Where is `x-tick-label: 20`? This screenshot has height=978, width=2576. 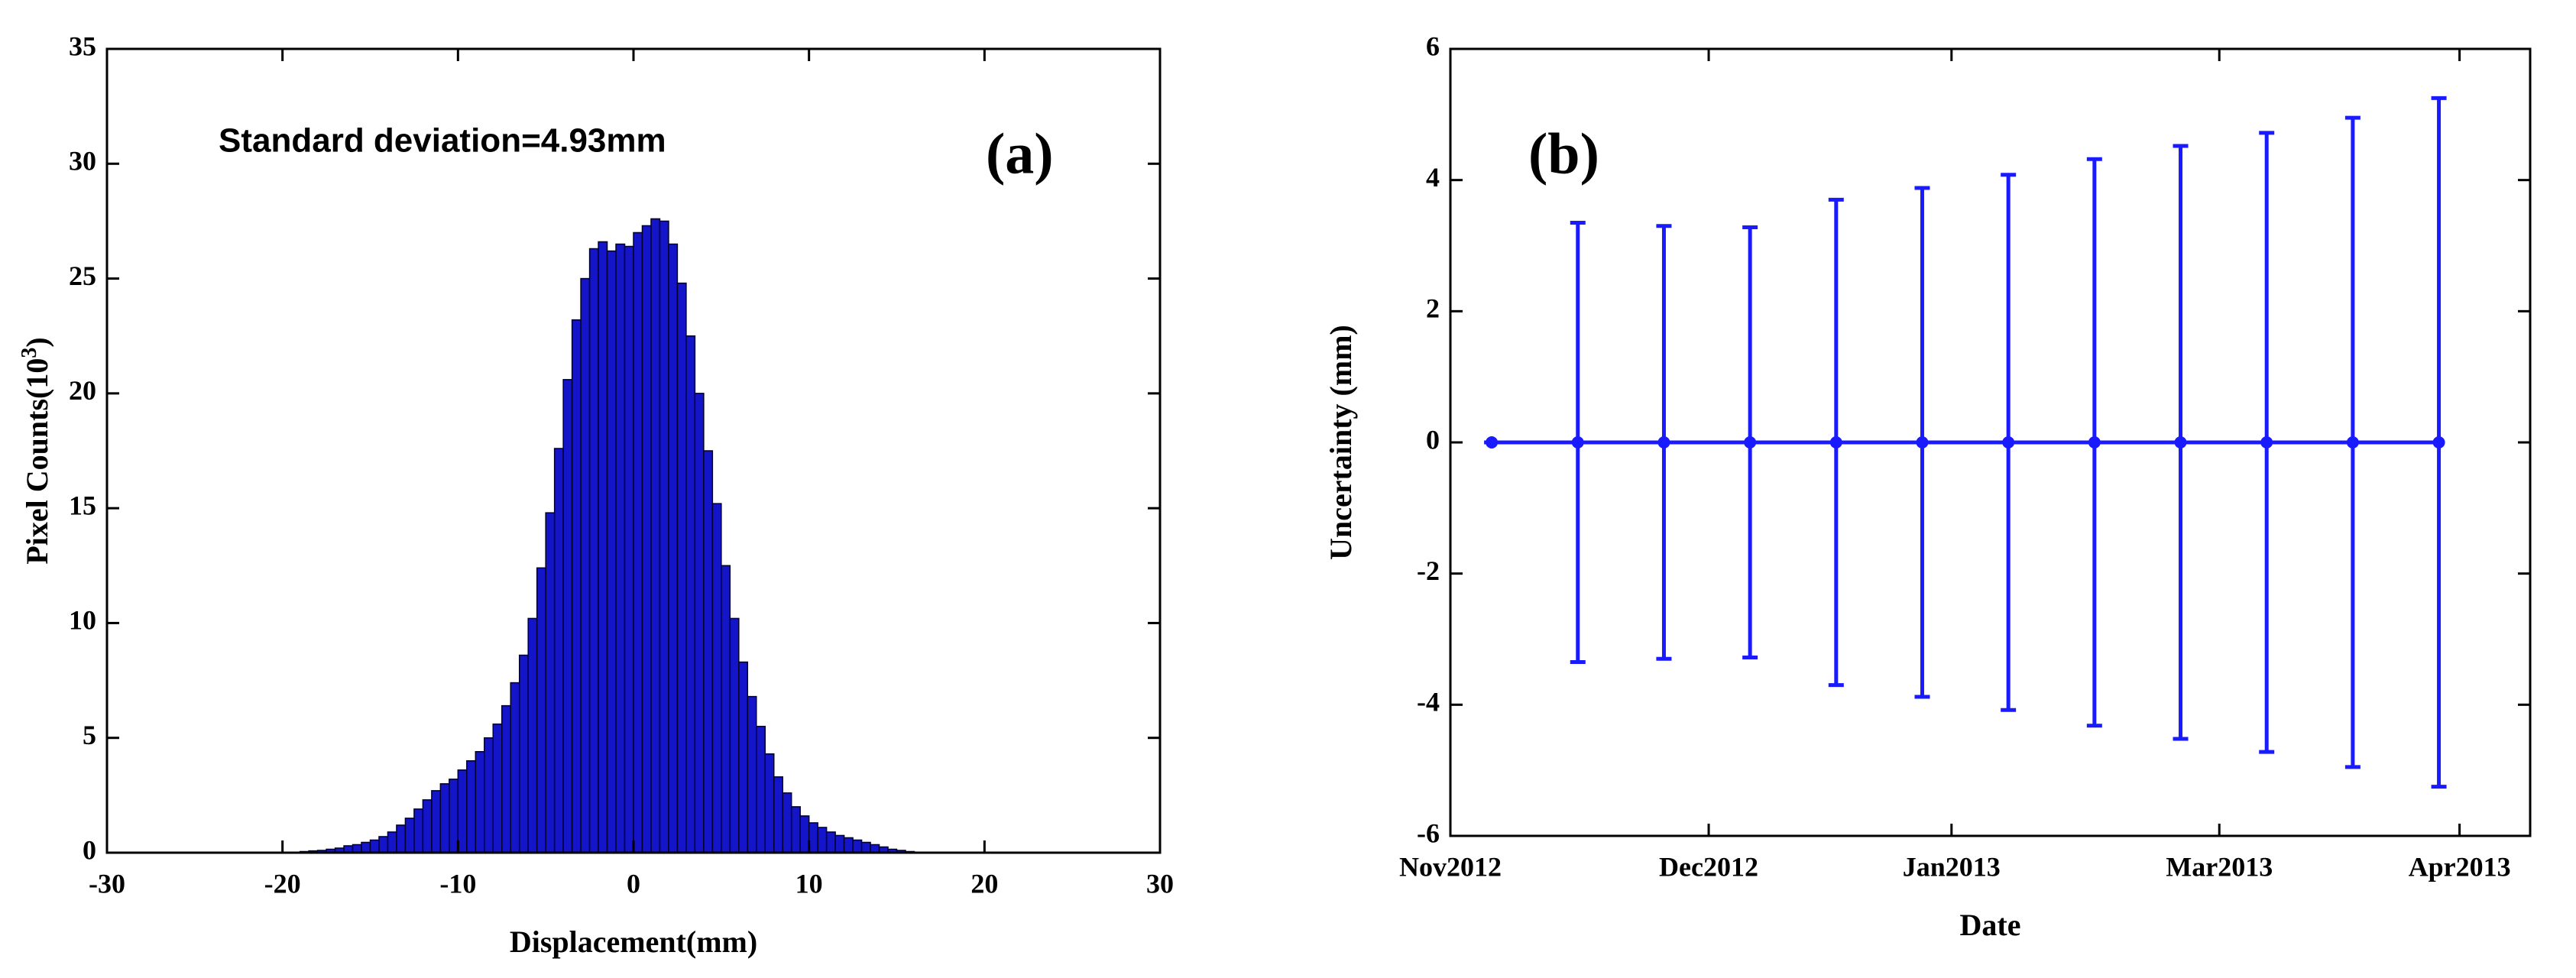 x-tick-label: 20 is located at coordinates (984, 884).